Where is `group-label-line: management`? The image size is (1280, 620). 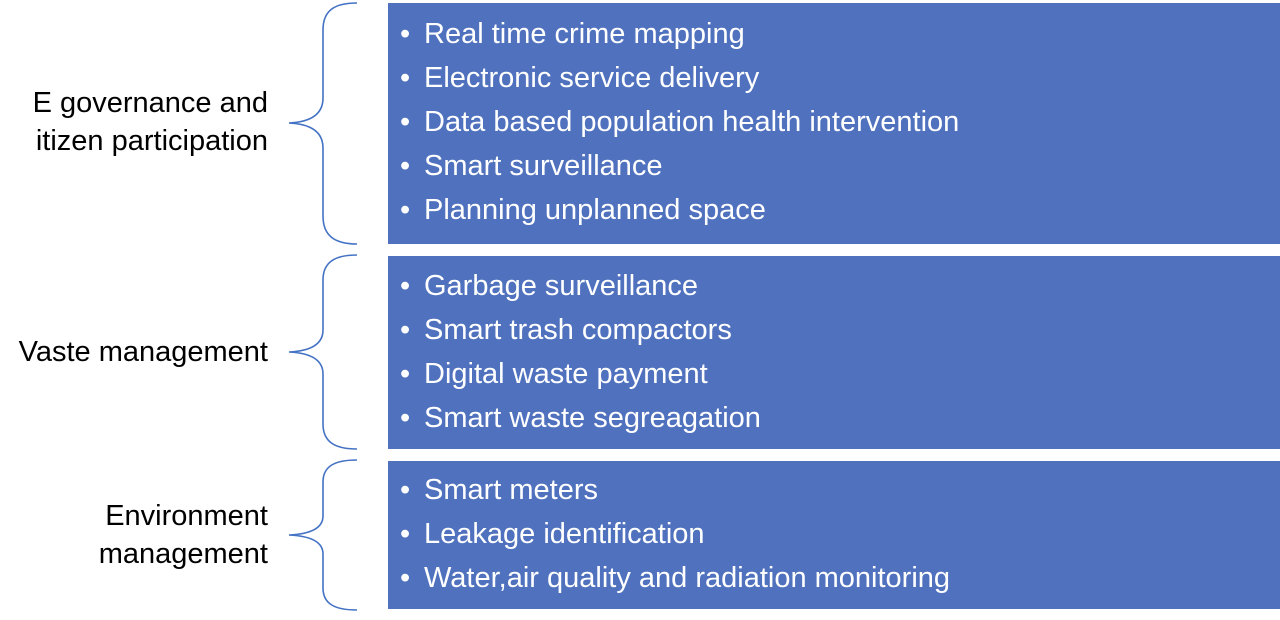
group-label-line: management is located at coordinates (183, 554).